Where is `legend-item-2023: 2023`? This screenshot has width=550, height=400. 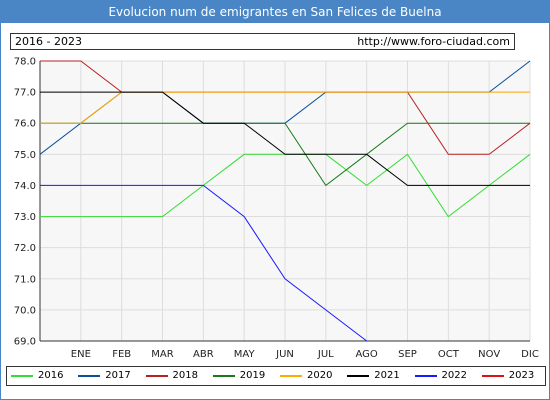 legend-item-2023: 2023 is located at coordinates (513, 376).